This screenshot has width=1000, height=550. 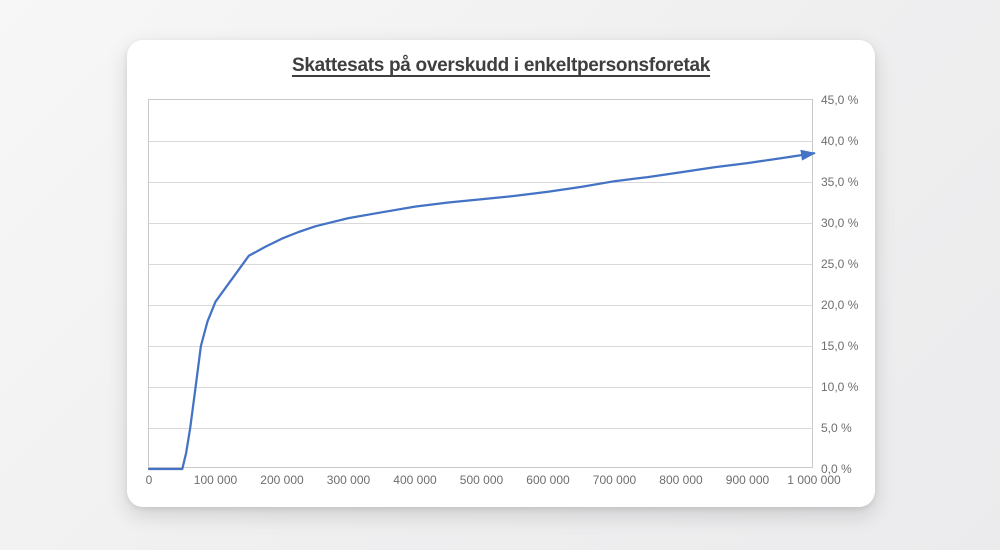 I want to click on y-axis-tick-label: 45,0 %, so click(x=840, y=100).